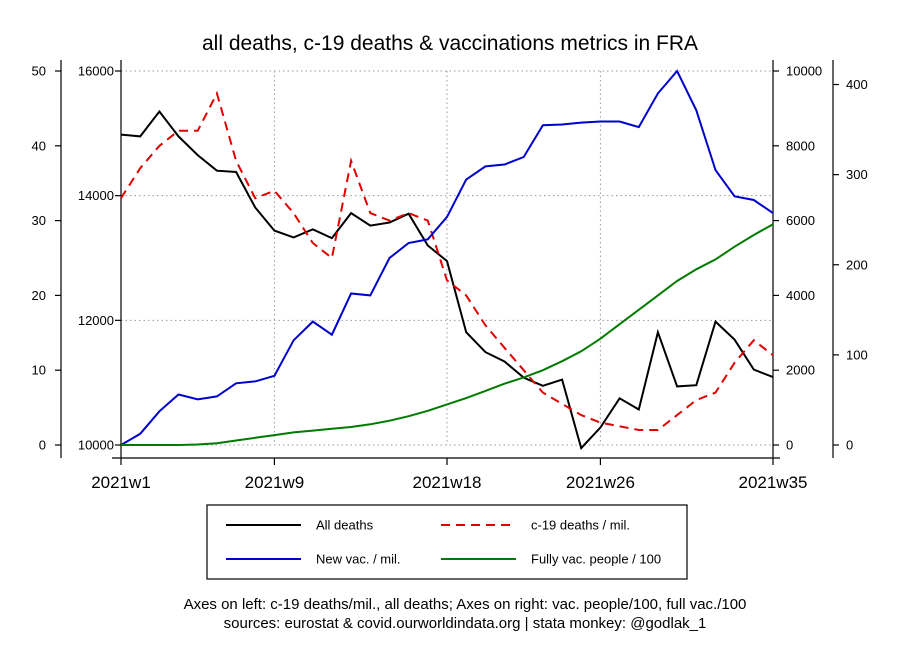 The height and width of the screenshot is (655, 900). What do you see at coordinates (800, 145) in the screenshot?
I see `y-tick-label: 8000` at bounding box center [800, 145].